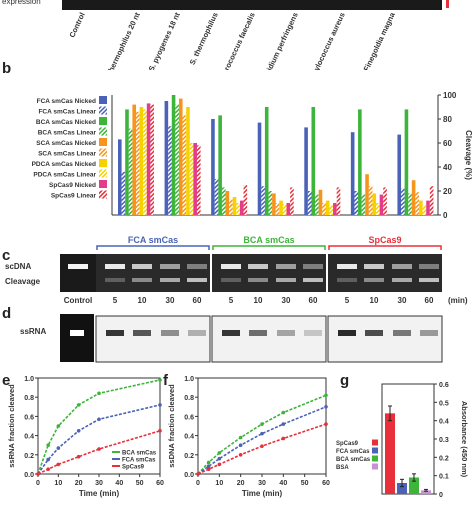 The width and height of the screenshot is (474, 506). What do you see at coordinates (33, 331) in the screenshot?
I see `d-band-label: ssRNA` at bounding box center [33, 331].